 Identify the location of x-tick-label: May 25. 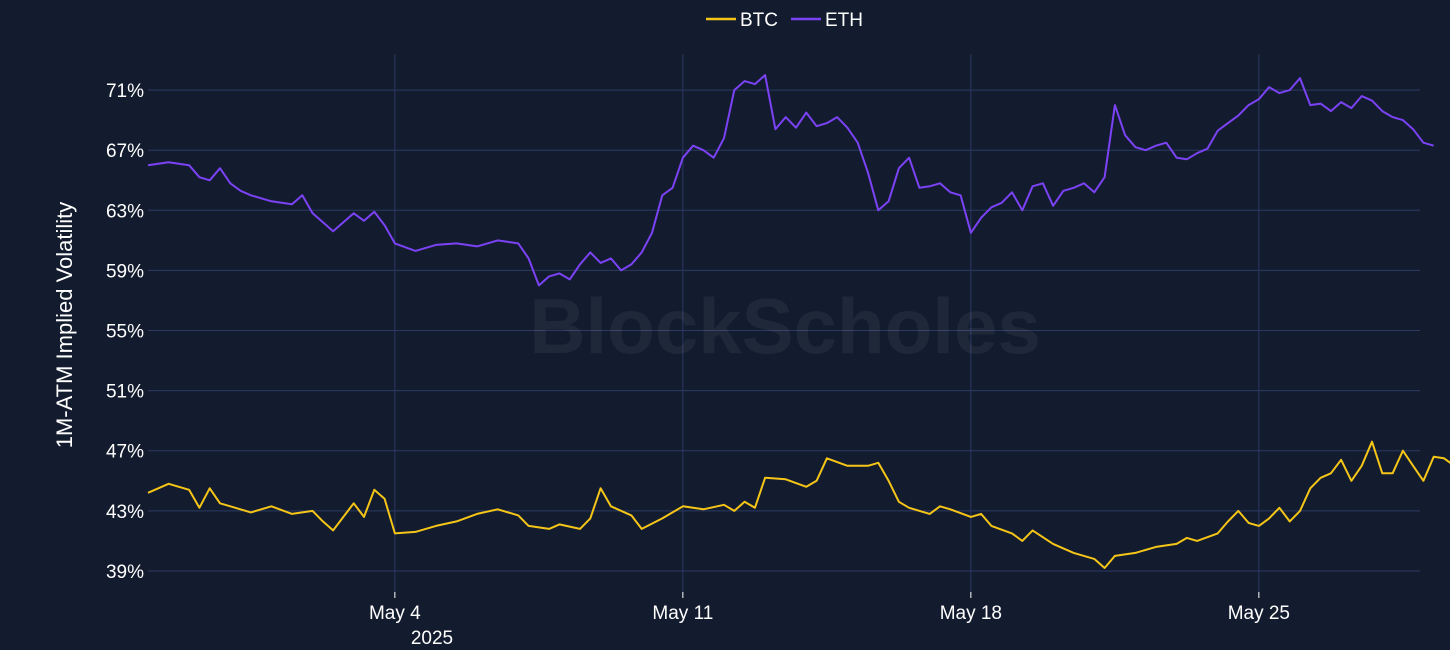
(1259, 613).